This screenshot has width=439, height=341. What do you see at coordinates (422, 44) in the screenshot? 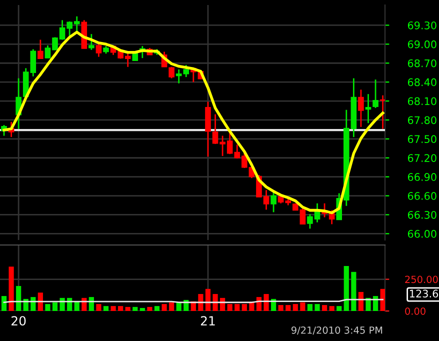
I see `y-tick-label: 69.00` at bounding box center [422, 44].